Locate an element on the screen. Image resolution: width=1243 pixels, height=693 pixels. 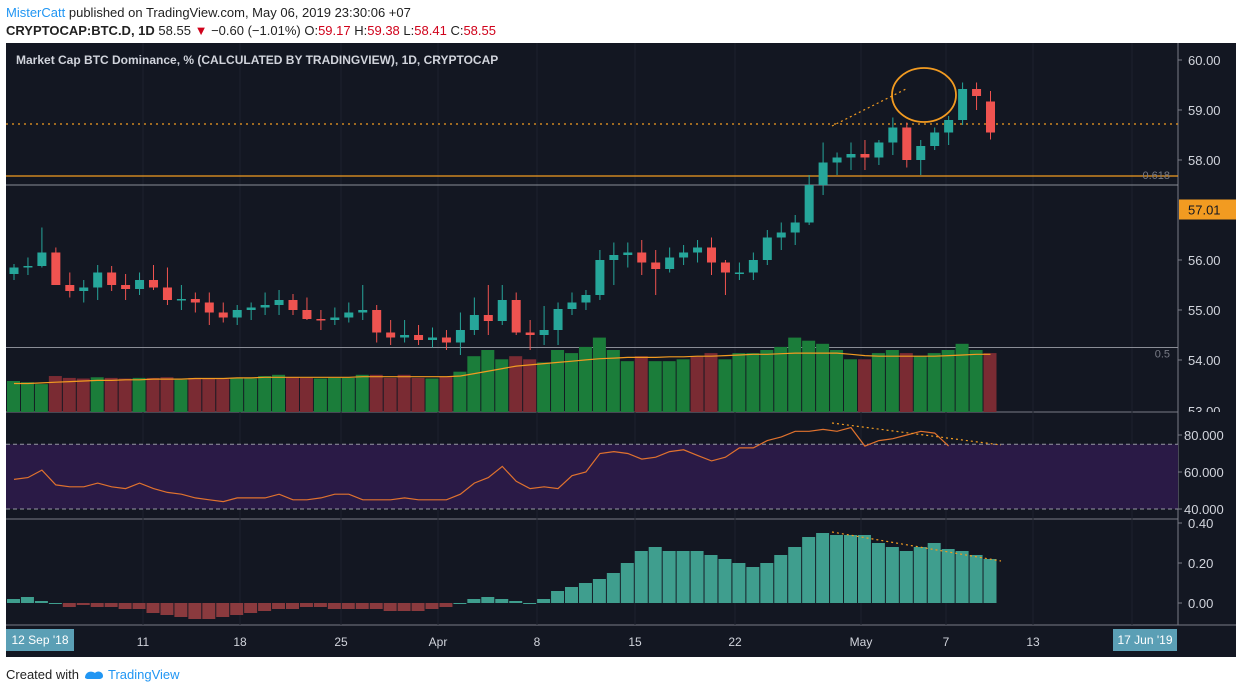
time-tick-label: 7 is located at coordinates (946, 642).